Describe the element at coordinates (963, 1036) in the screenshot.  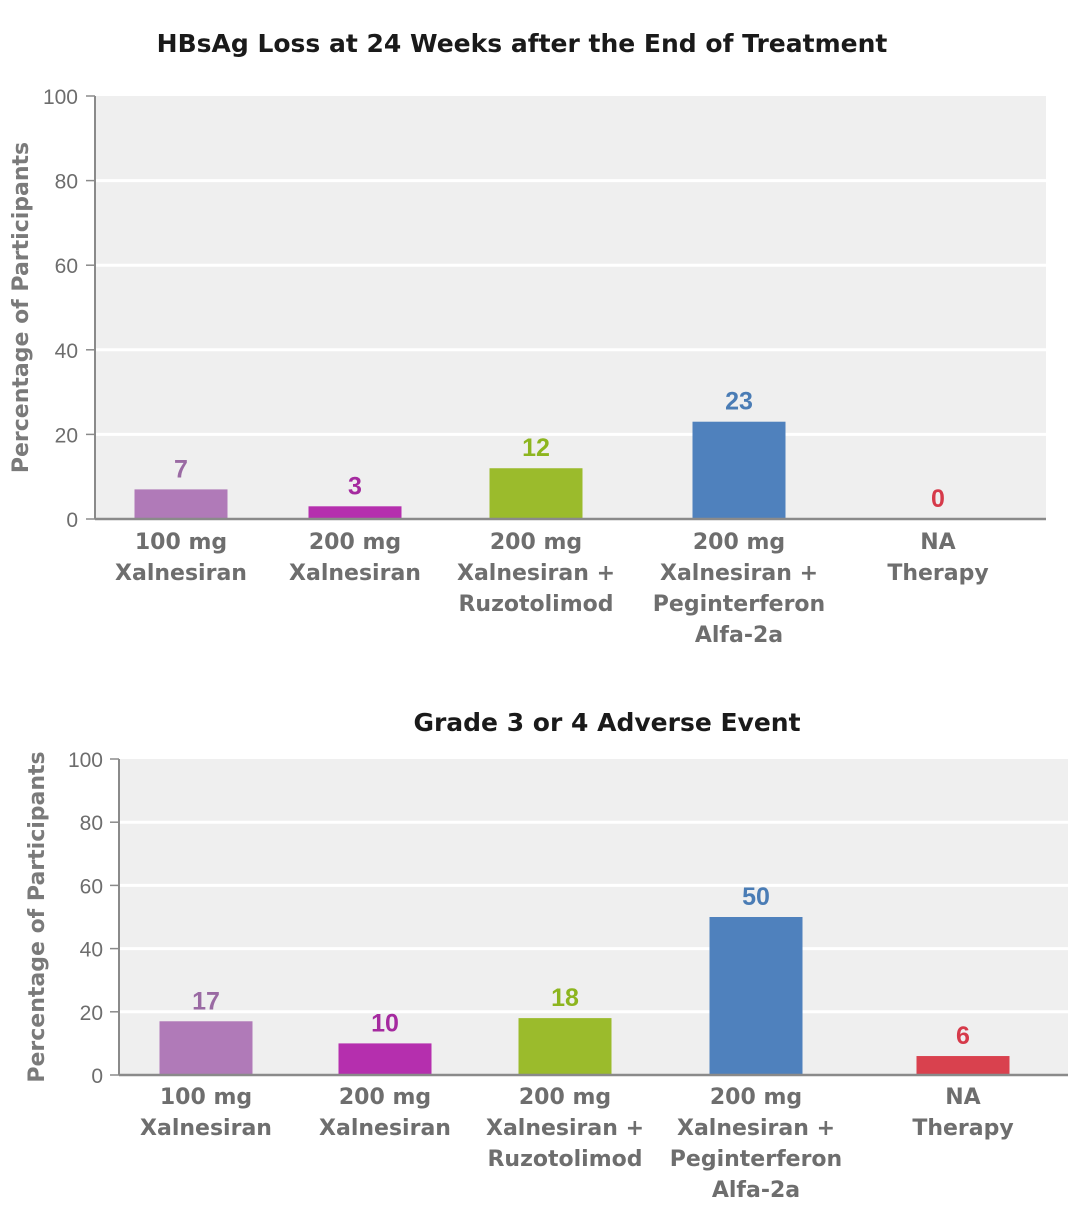
I see `data-label: 6` at that location.